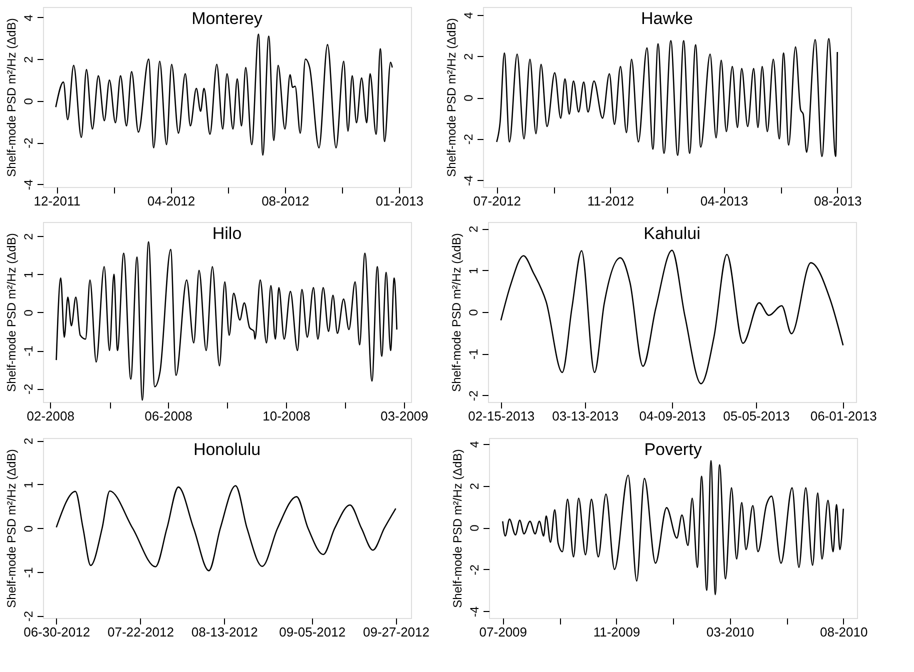 The height and width of the screenshot is (672, 914). I want to click on x-tick-label: 06-01-2013, so click(843, 416).